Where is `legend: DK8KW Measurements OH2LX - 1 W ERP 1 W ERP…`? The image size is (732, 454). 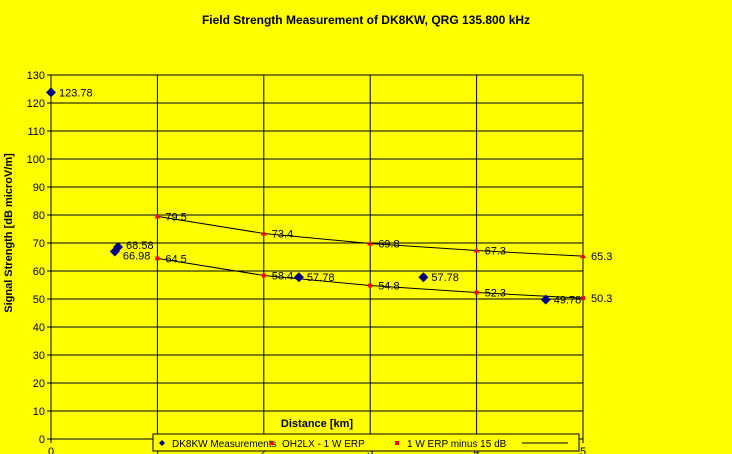
legend: DK8KW Measurements OH2LX - 1 W ERP 1 W ERP… is located at coordinates (366, 442).